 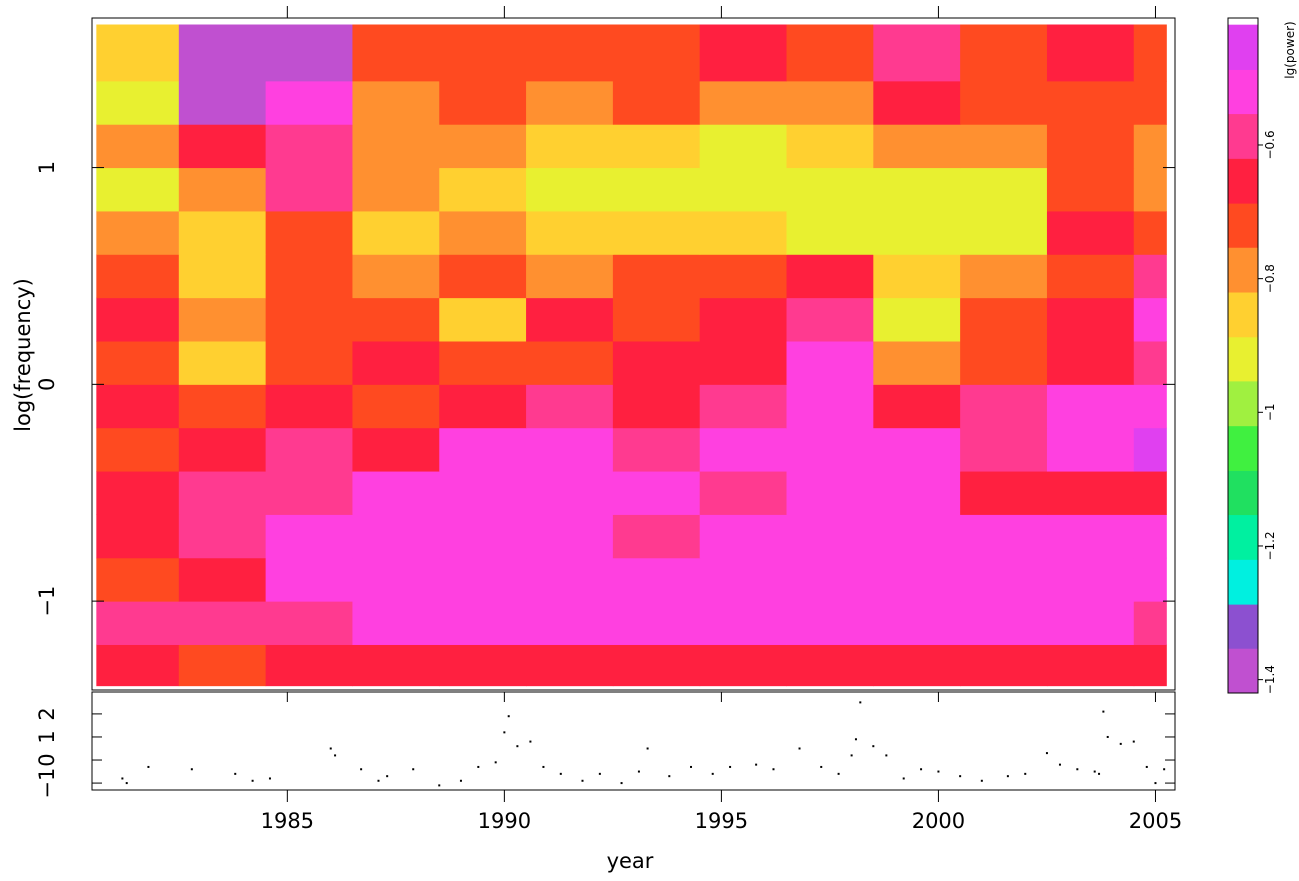 What do you see at coordinates (47, 601) in the screenshot?
I see `y-tick-label: −1` at bounding box center [47, 601].